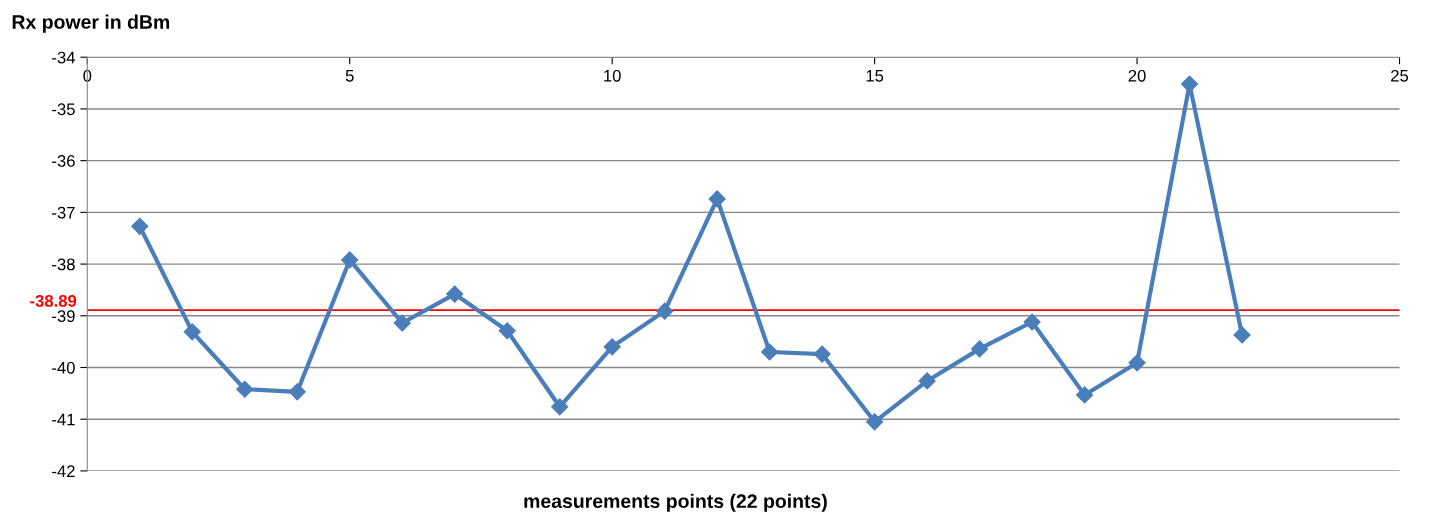 The height and width of the screenshot is (525, 1431). What do you see at coordinates (1137, 75) in the screenshot?
I see `x-tick-label: 20` at bounding box center [1137, 75].